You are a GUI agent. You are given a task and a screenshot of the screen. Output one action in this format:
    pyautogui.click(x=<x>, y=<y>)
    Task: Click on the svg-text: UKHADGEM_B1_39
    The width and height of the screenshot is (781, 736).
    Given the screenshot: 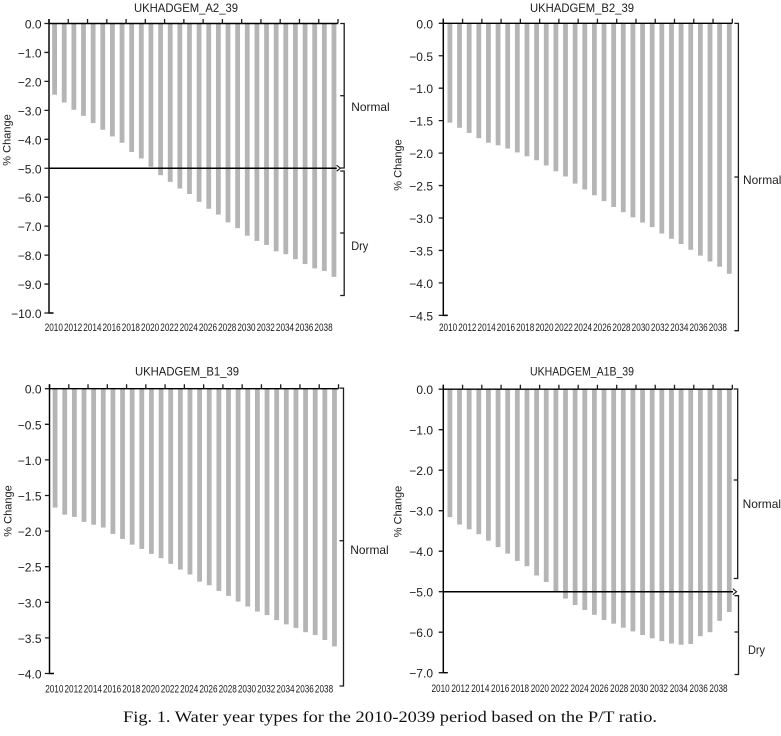 What is the action you would take?
    pyautogui.click(x=187, y=372)
    